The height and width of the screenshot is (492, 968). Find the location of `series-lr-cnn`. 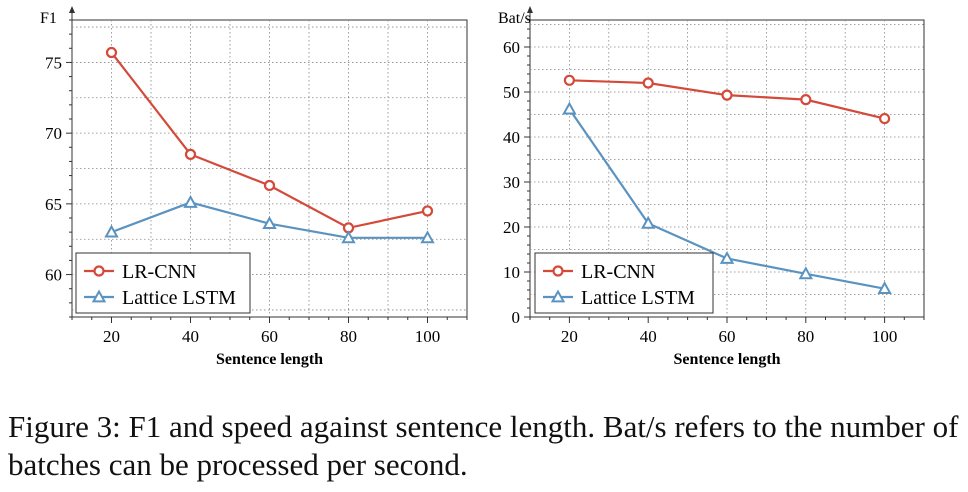

series-lr-cnn is located at coordinates (727, 99).